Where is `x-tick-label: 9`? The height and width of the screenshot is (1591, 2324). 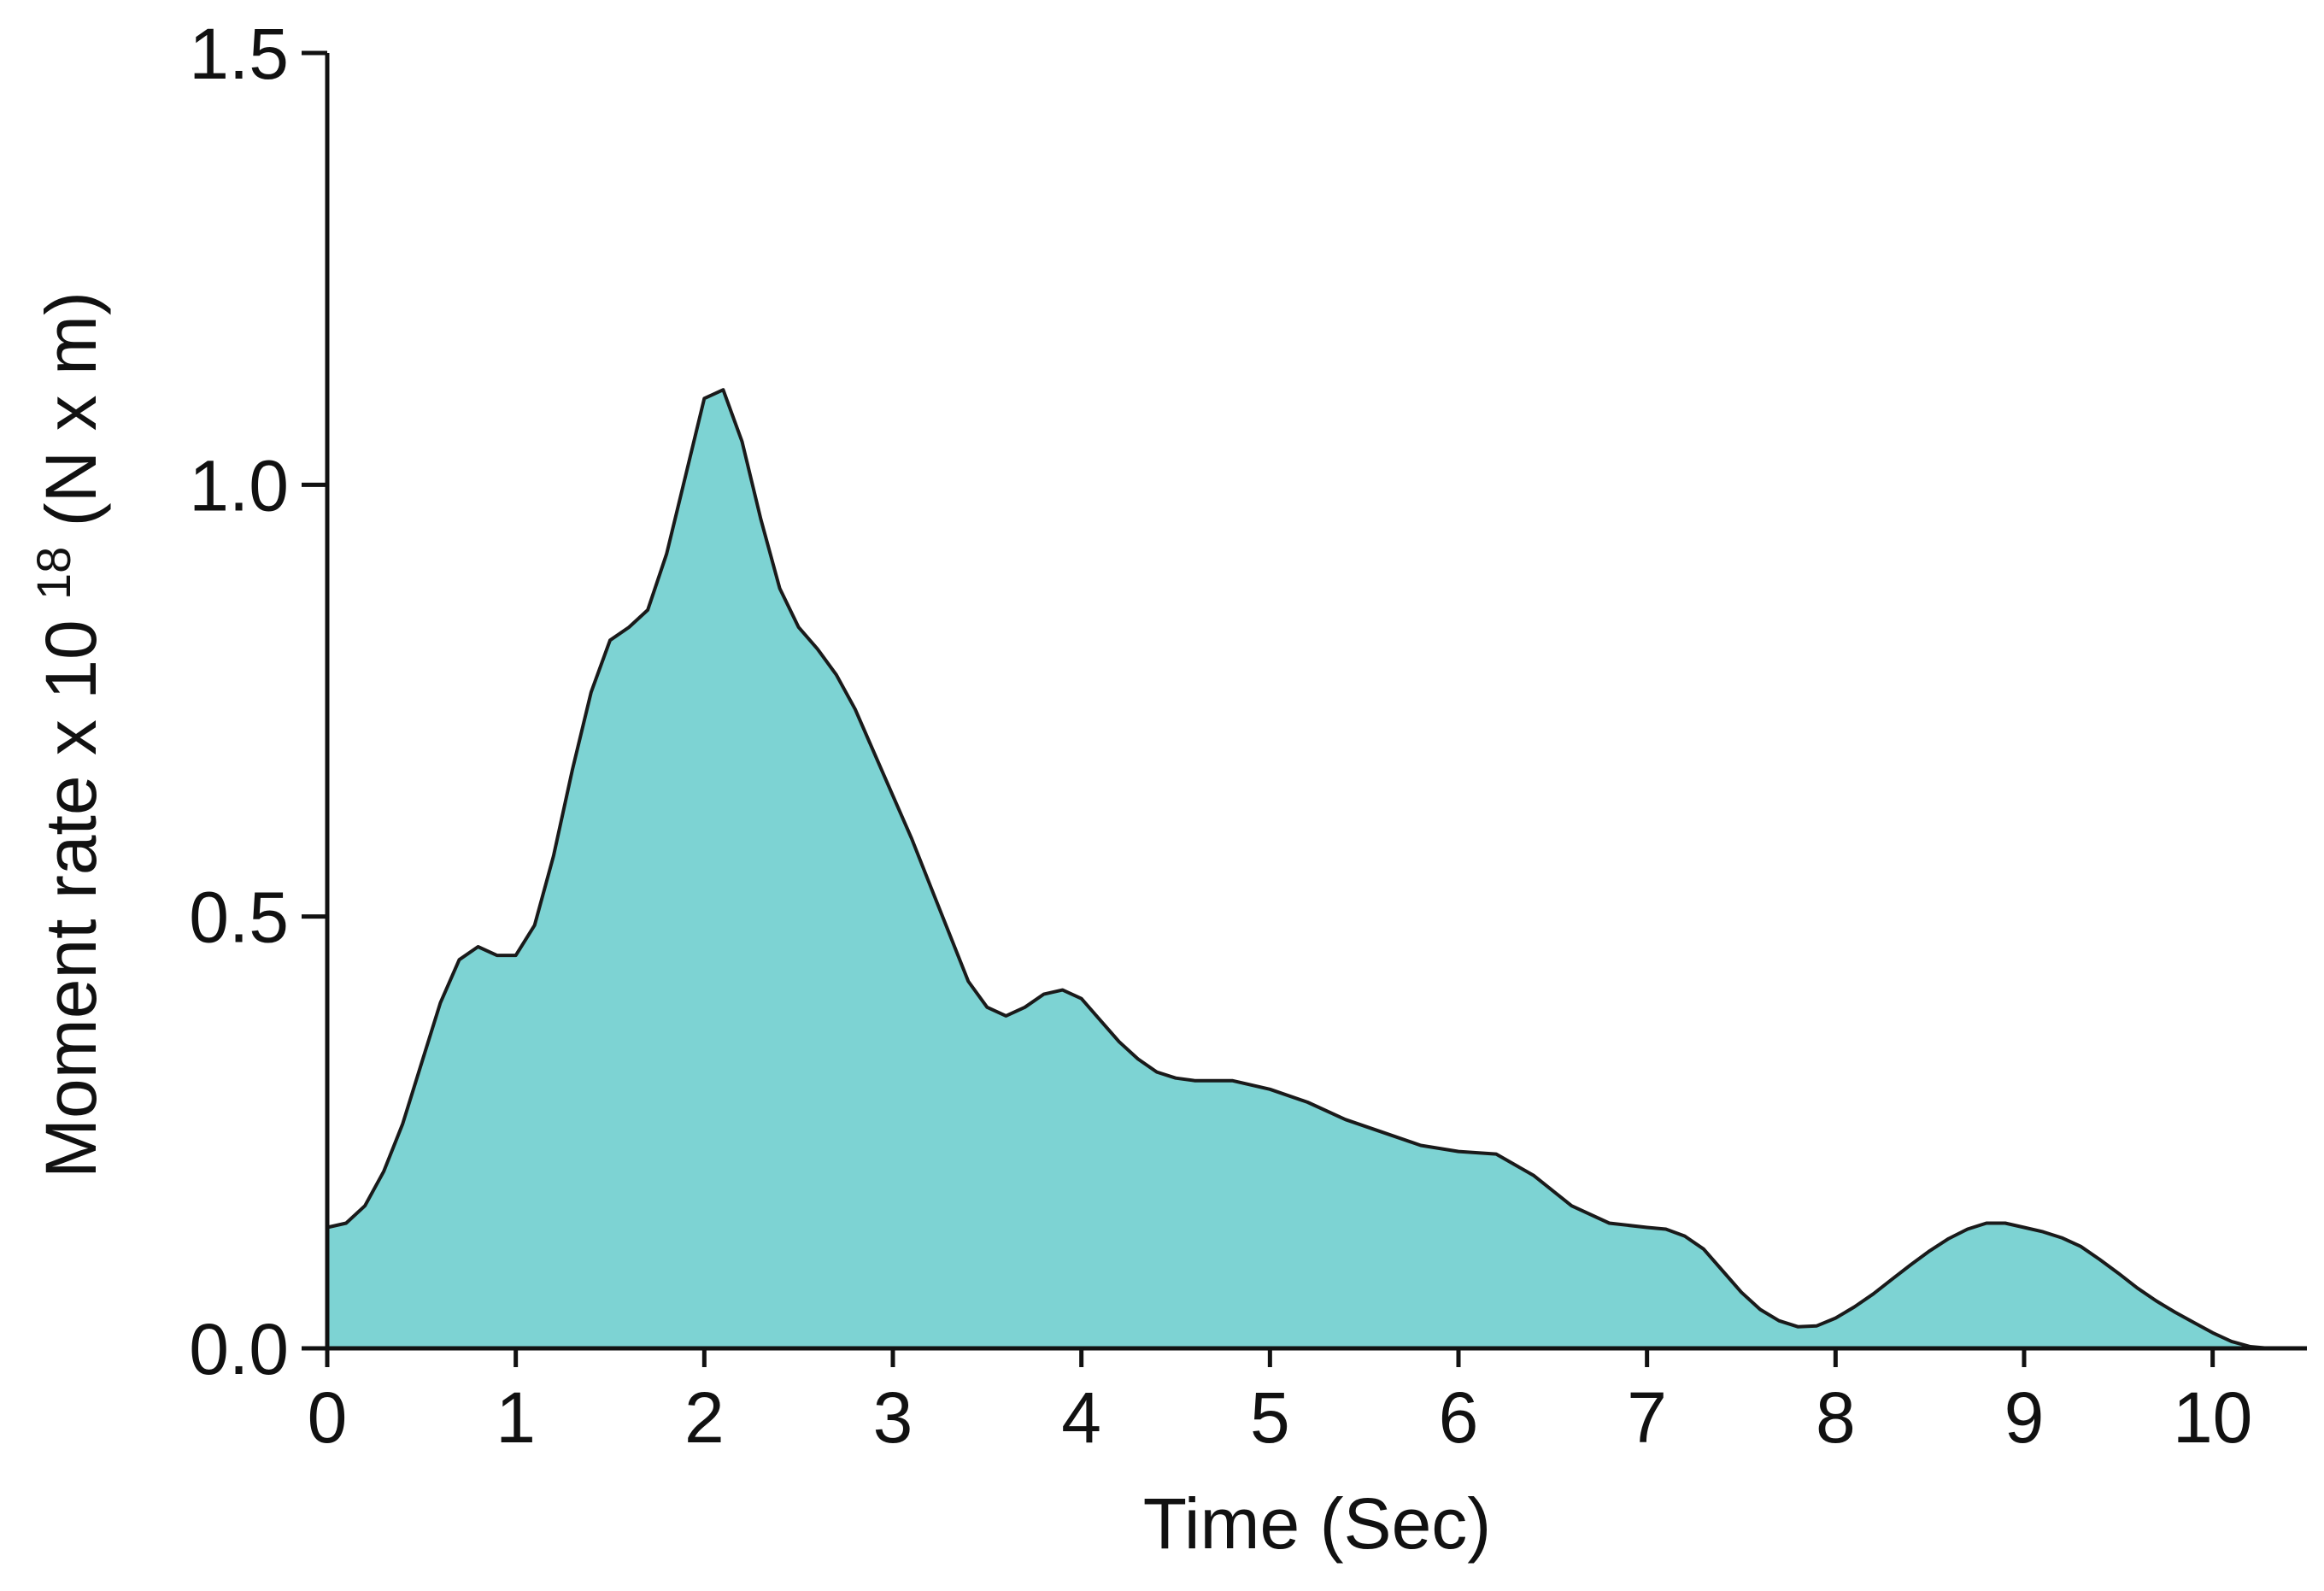 x-tick-label: 9 is located at coordinates (2024, 1418).